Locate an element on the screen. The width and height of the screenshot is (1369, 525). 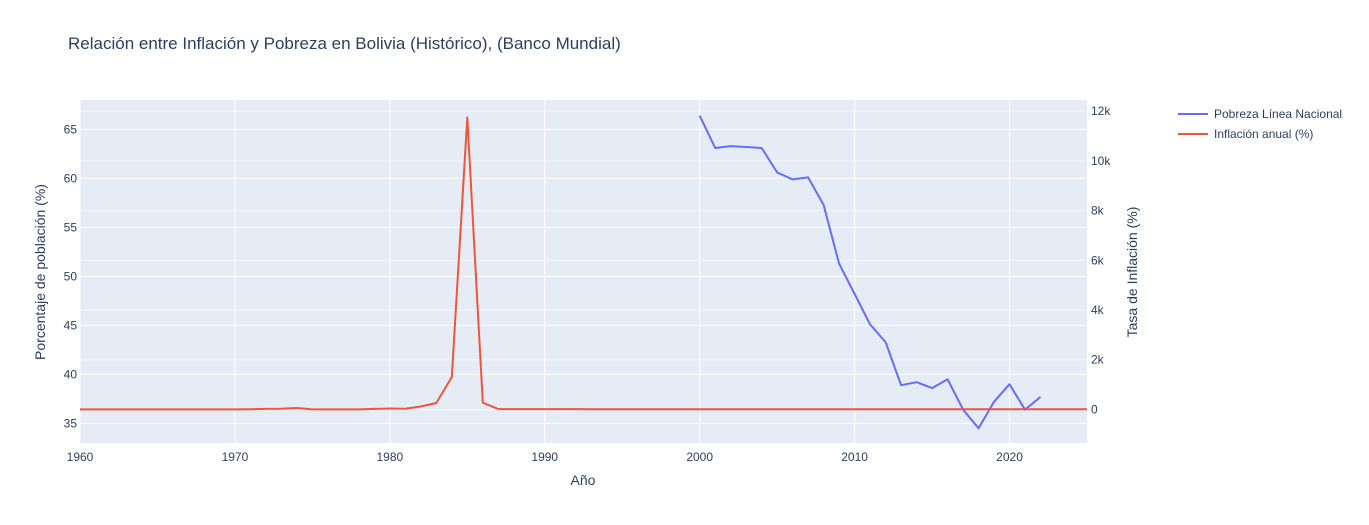
y-axis-ticks: 35 40 45 50 55 60 65 is located at coordinates (71, 276).